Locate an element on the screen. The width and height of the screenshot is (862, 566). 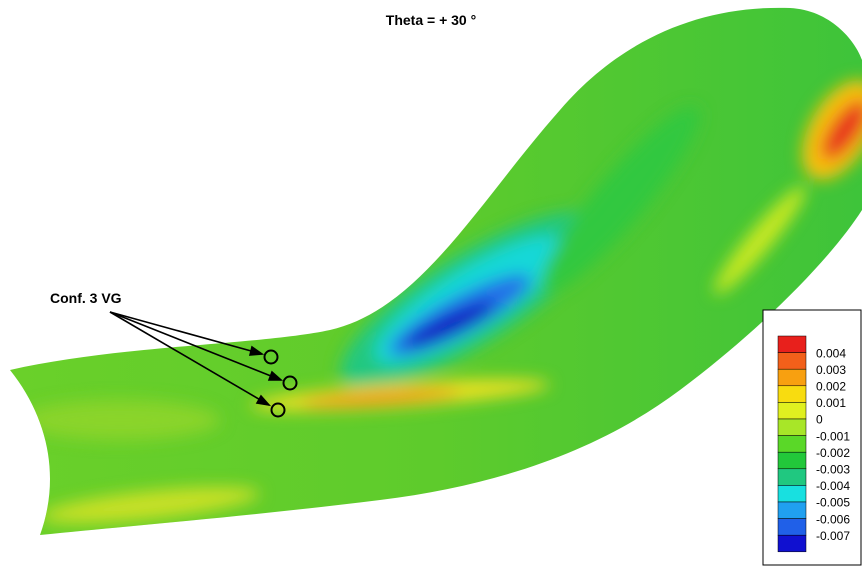
legend-label: 0.003 is located at coordinates (831, 370).